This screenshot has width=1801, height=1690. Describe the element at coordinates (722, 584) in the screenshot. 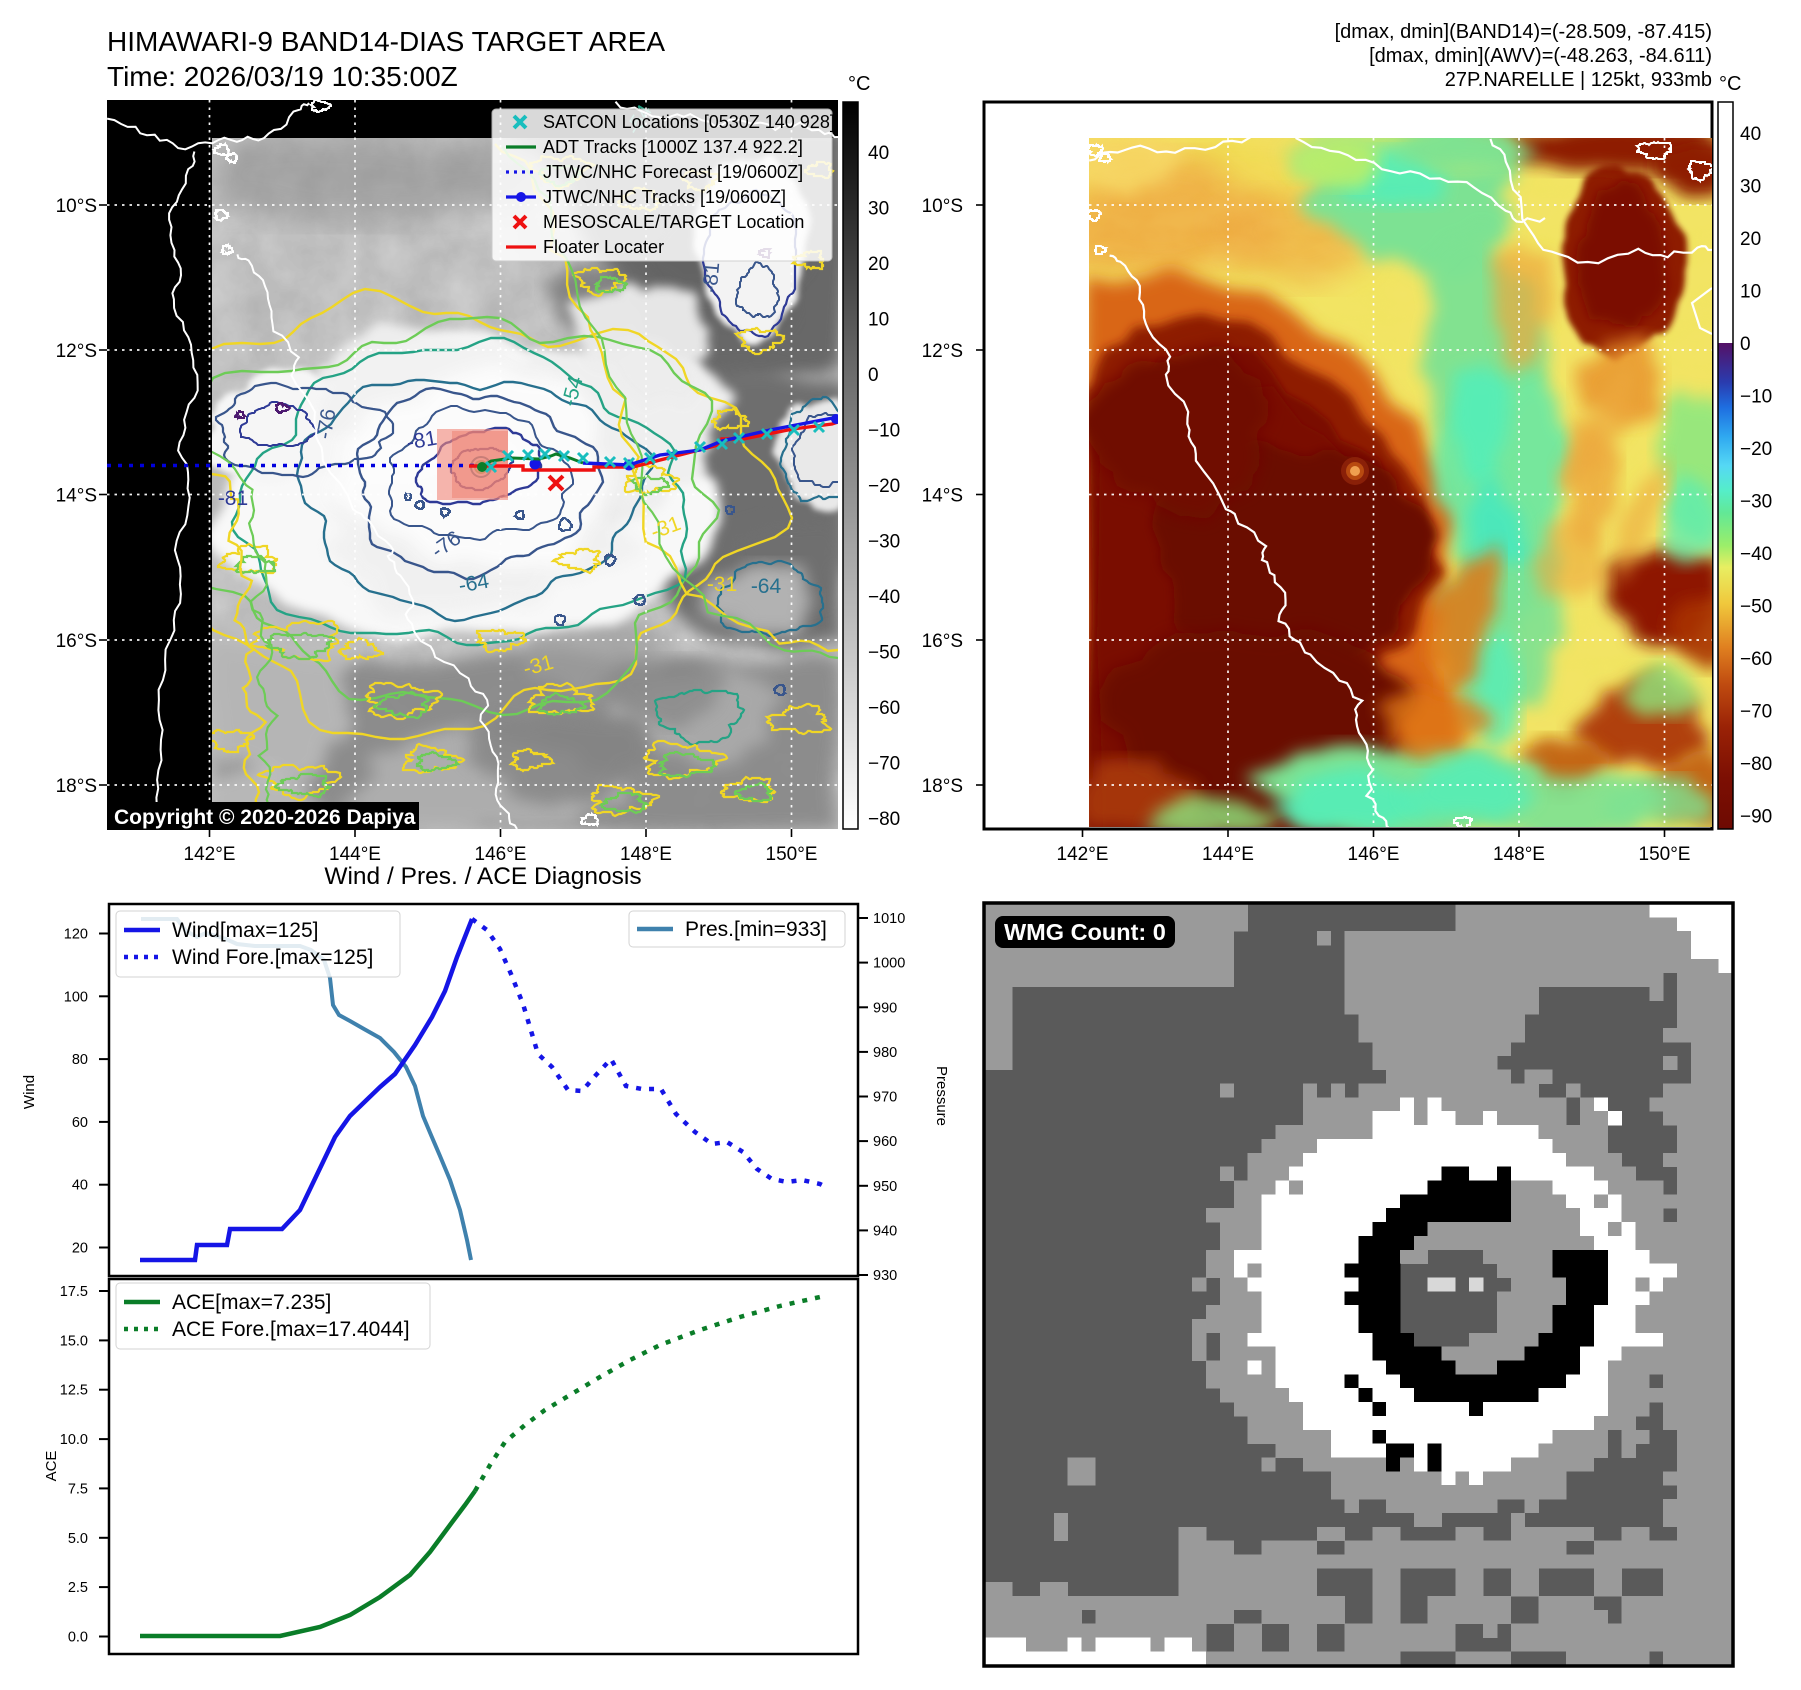

I see `svg-text: -31` at that location.